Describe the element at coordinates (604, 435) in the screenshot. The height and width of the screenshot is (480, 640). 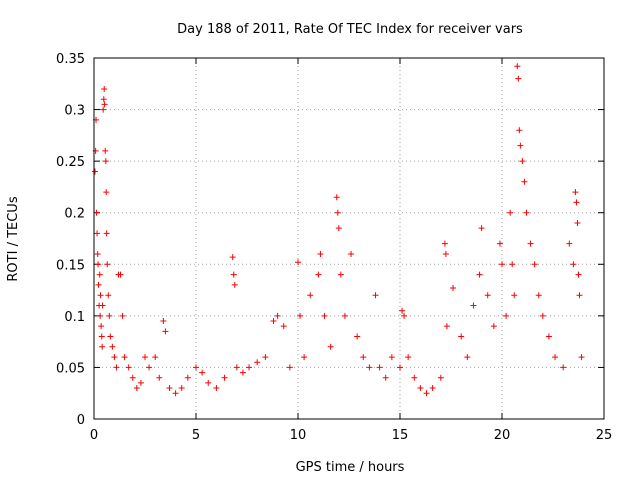
I see `x-tick-label: 25` at that location.